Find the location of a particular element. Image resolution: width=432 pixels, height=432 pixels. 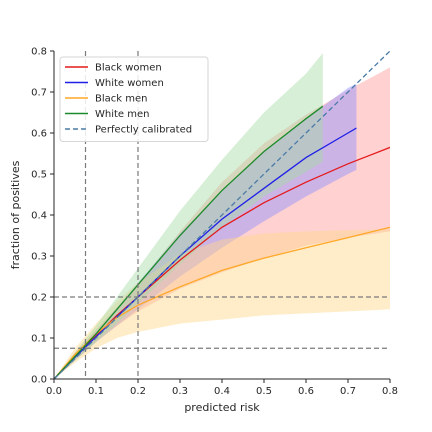

x-tick-label: 0.4 is located at coordinates (222, 391).